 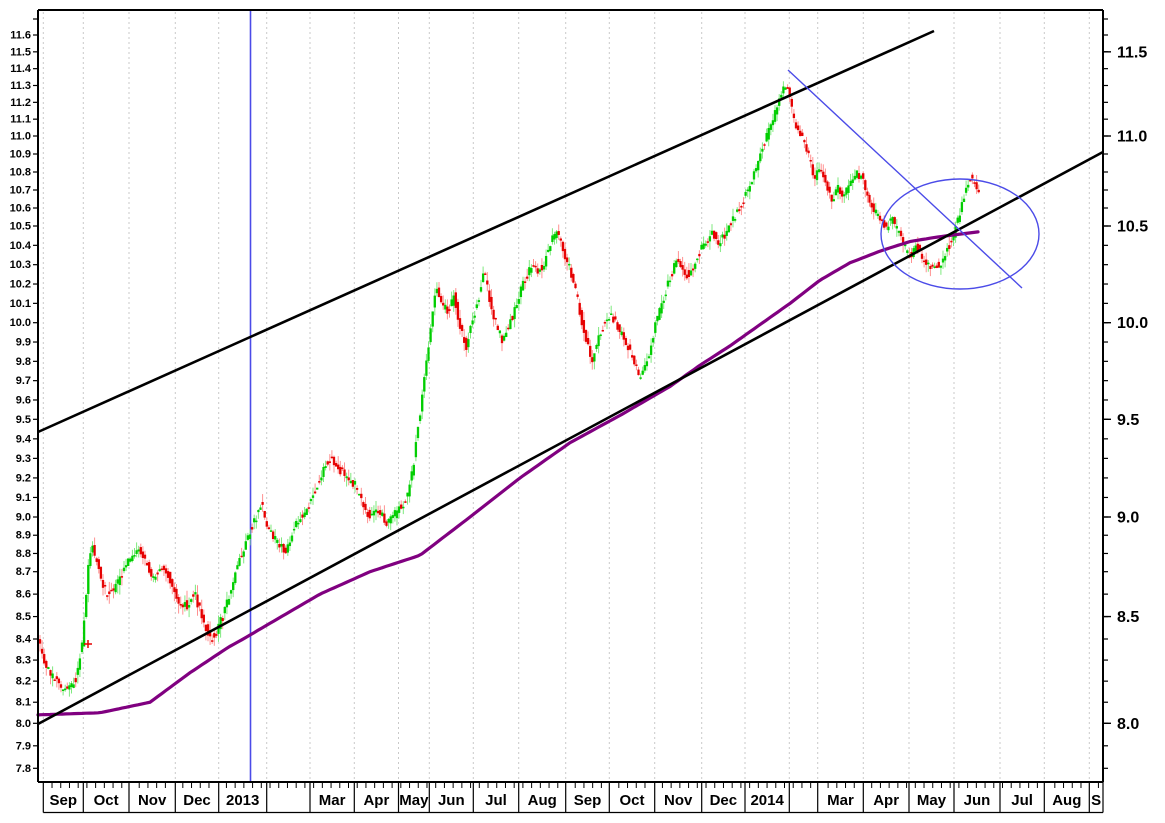 I want to click on svg-text: 9.7, so click(x=23, y=381).